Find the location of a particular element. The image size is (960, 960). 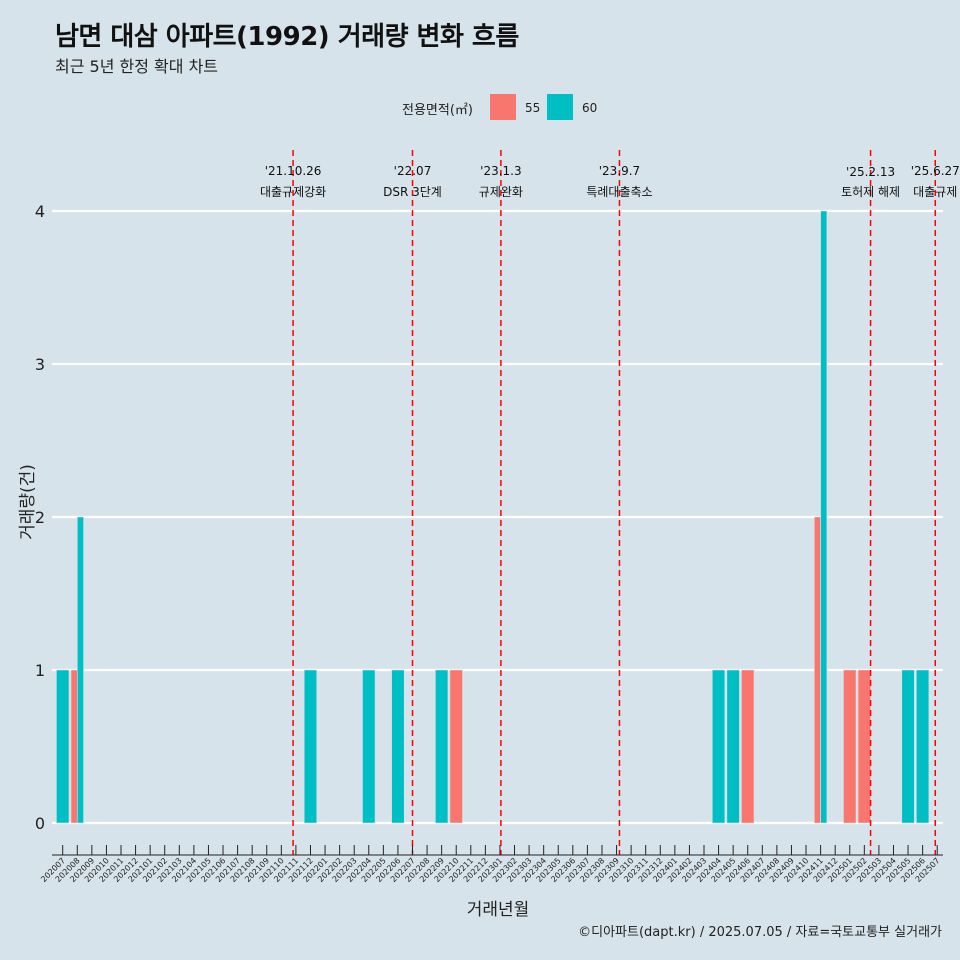

chart-title: 남면 대삼 아파트(1992) 거래량 변화 흐름 is located at coordinates (287, 37).